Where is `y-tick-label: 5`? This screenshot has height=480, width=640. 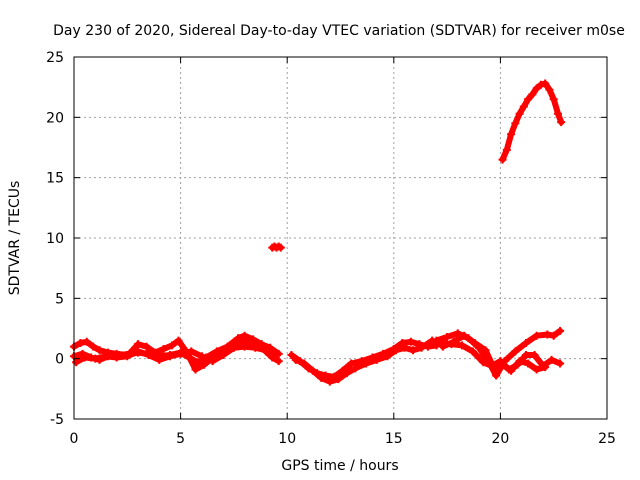 y-tick-label: 5 is located at coordinates (59, 299).